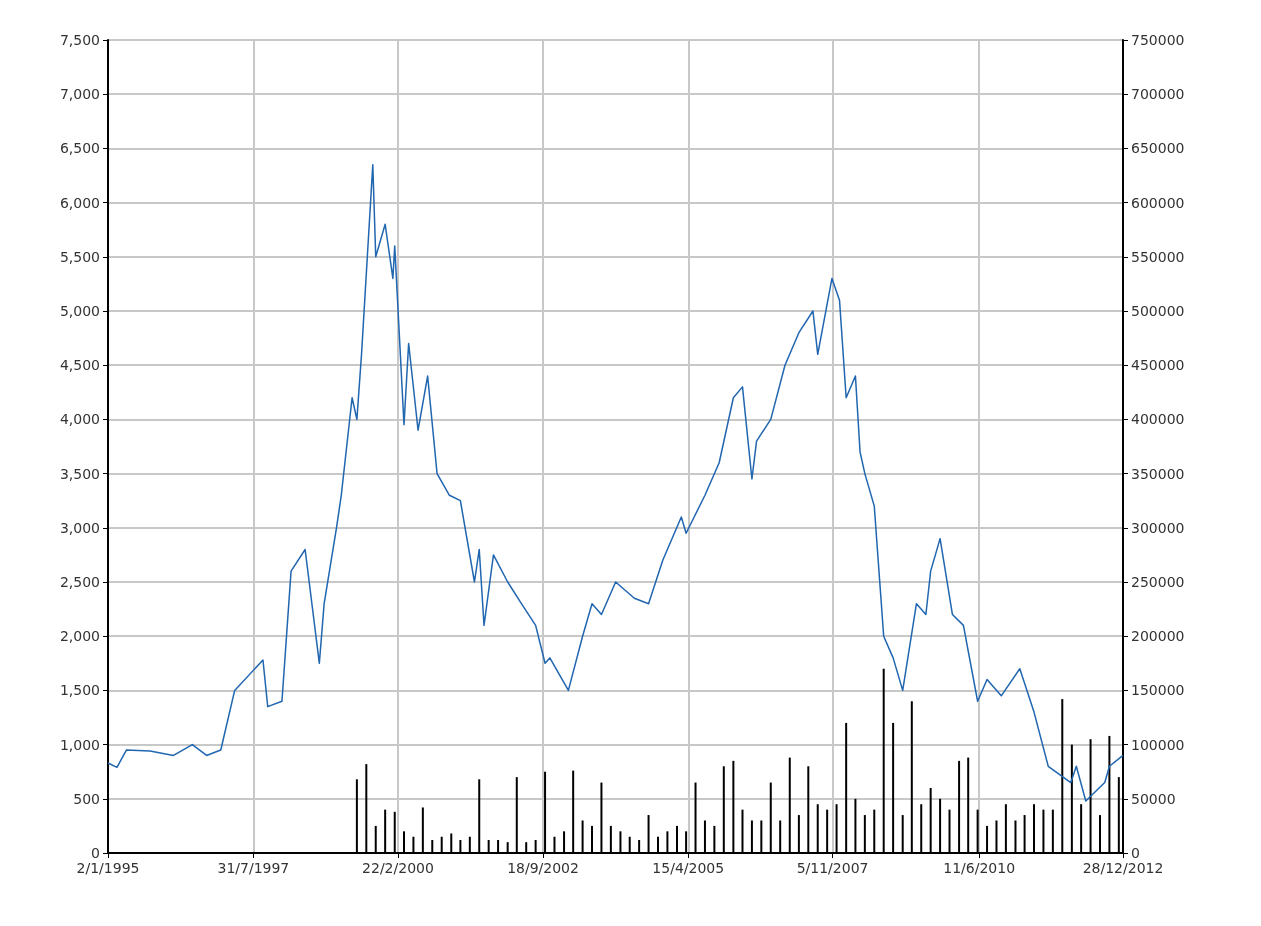 This screenshot has height=926, width=1261. Describe the element at coordinates (79, 311) in the screenshot. I see `y-tick-label: 5,000` at that location.